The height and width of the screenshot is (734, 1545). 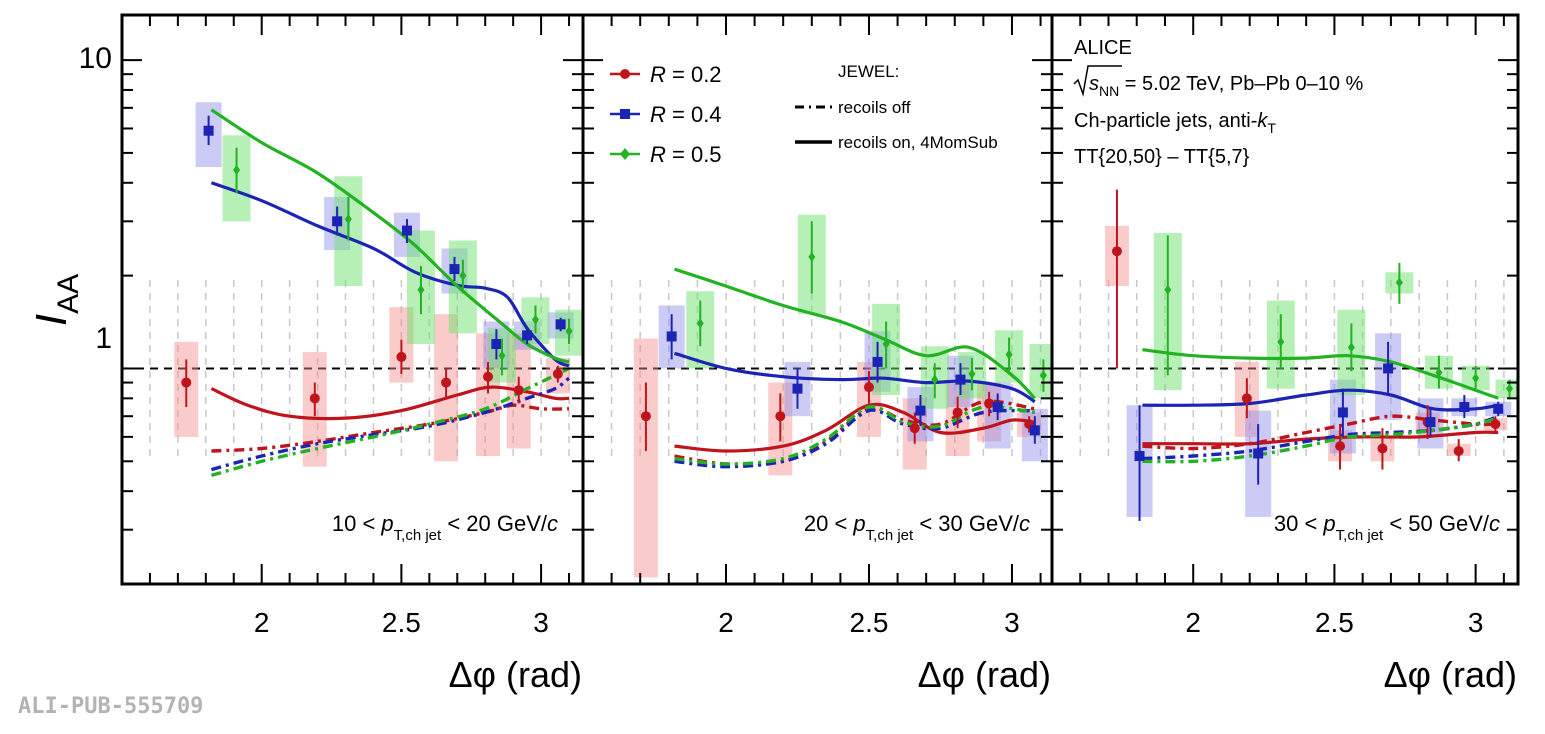 I want to click on x-tick-label: 2.5, so click(x=1334, y=622).